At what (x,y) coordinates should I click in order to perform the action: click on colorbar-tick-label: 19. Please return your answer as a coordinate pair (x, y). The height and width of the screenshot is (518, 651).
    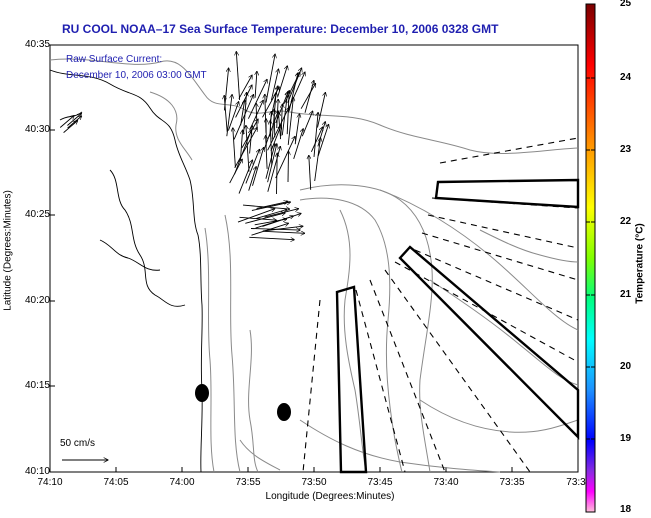
    Looking at the image, I should click on (626, 438).